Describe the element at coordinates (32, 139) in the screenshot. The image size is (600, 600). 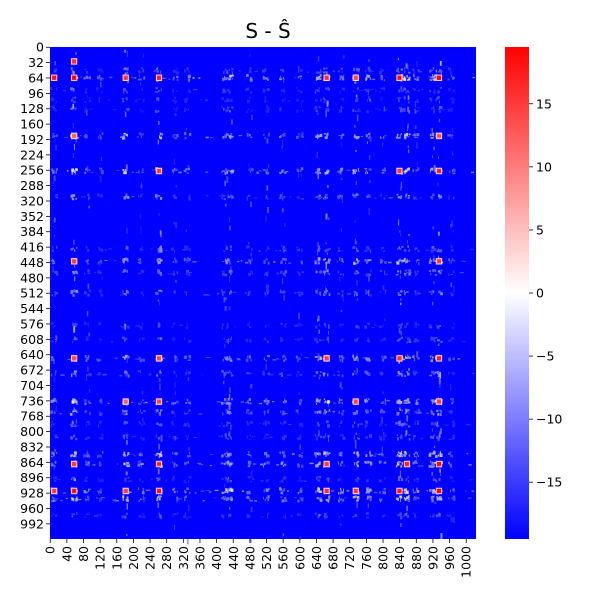
I see `y-tick-label: 192` at that location.